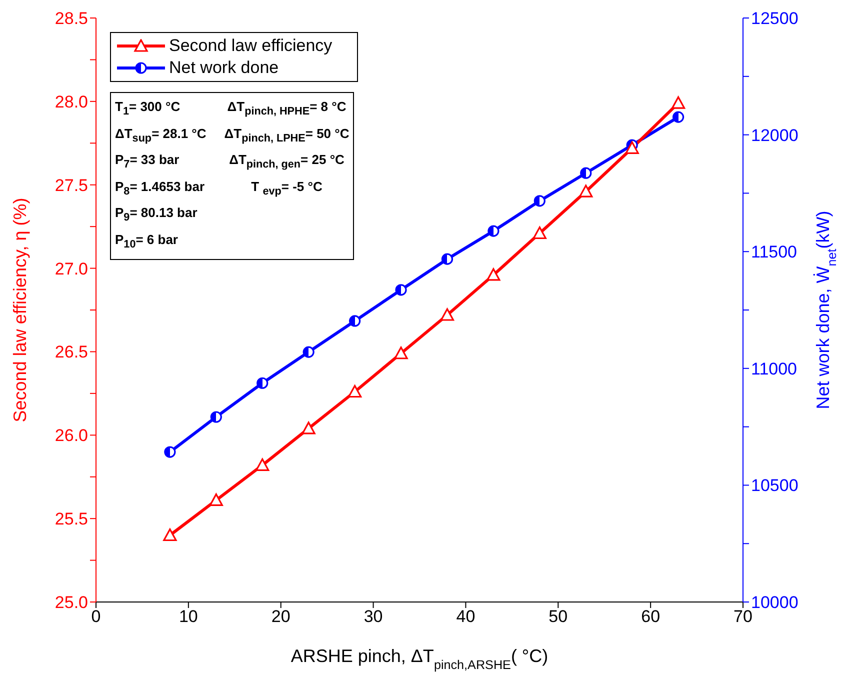 This screenshot has width=843, height=681. Describe the element at coordinates (774, 602) in the screenshot. I see `y2-tick-label: 10000` at that location.